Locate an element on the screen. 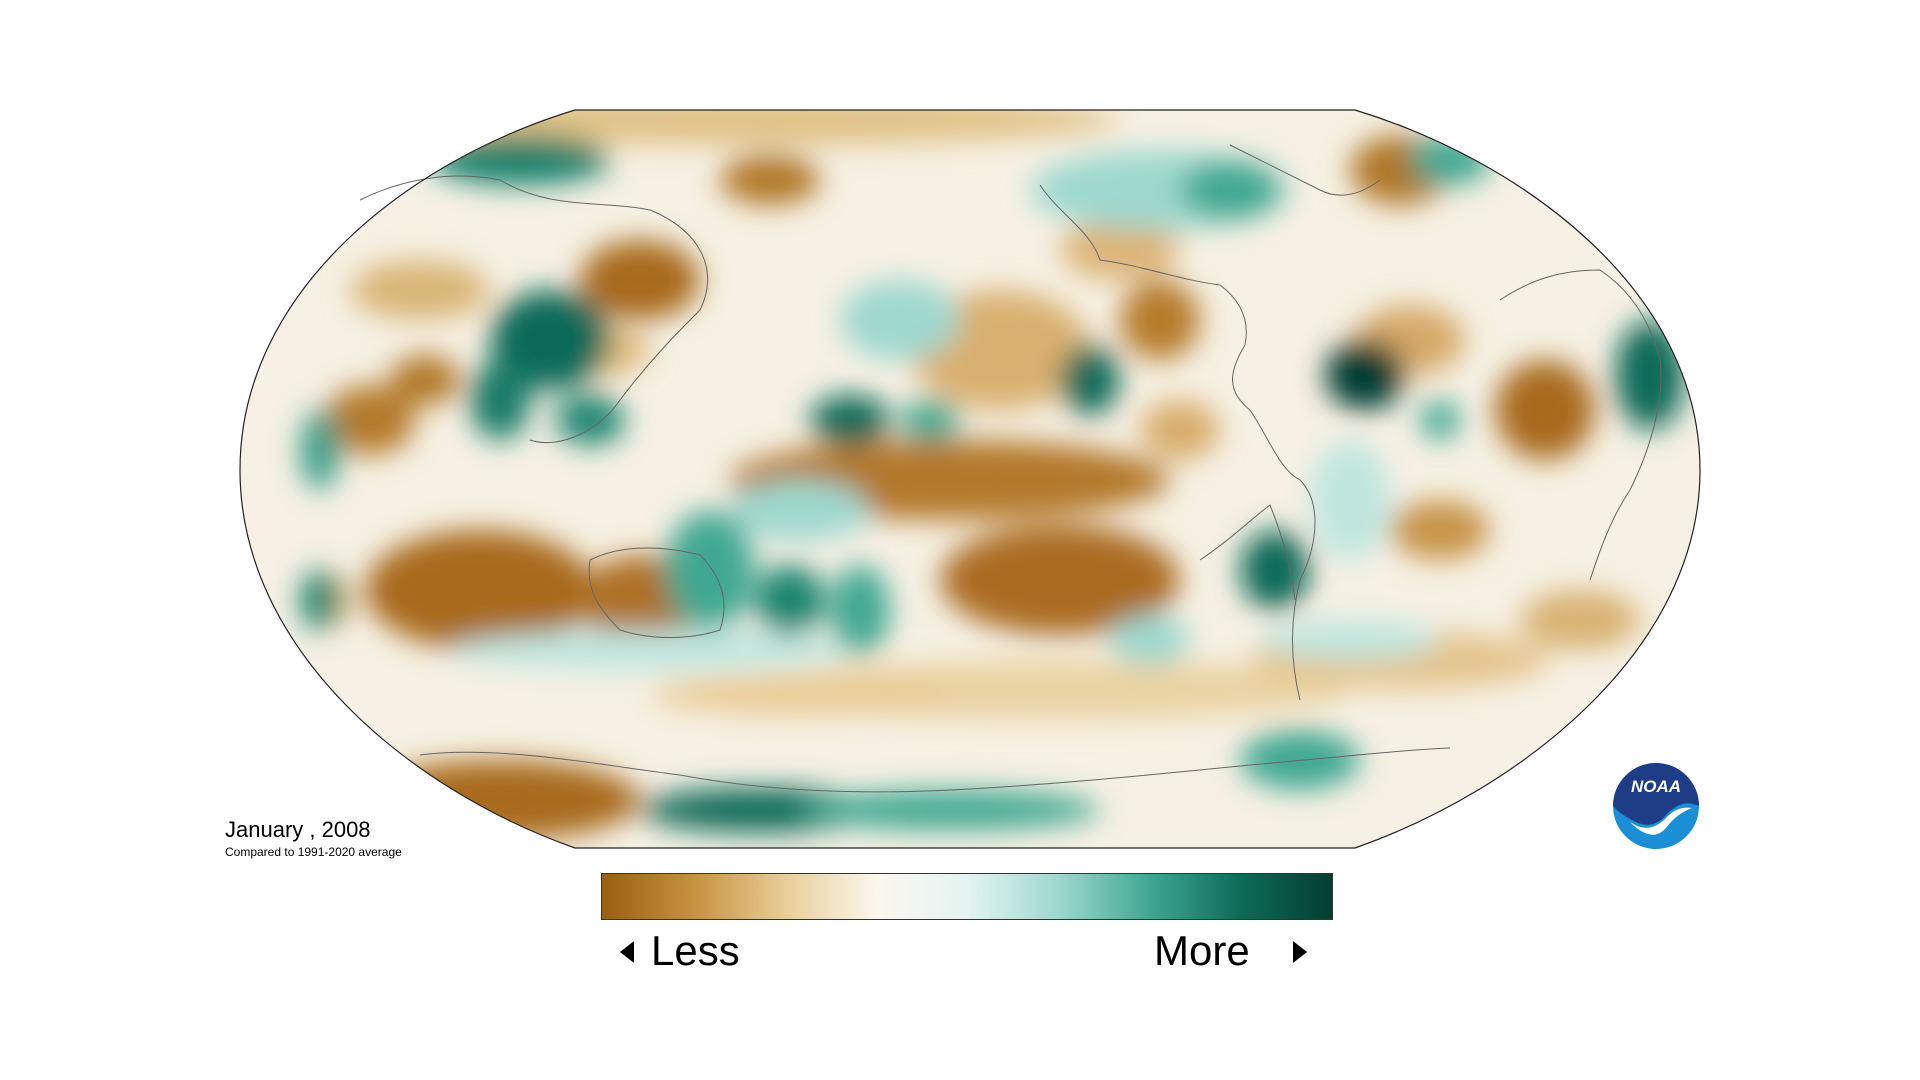  arrow-left-icon is located at coordinates (627, 952).